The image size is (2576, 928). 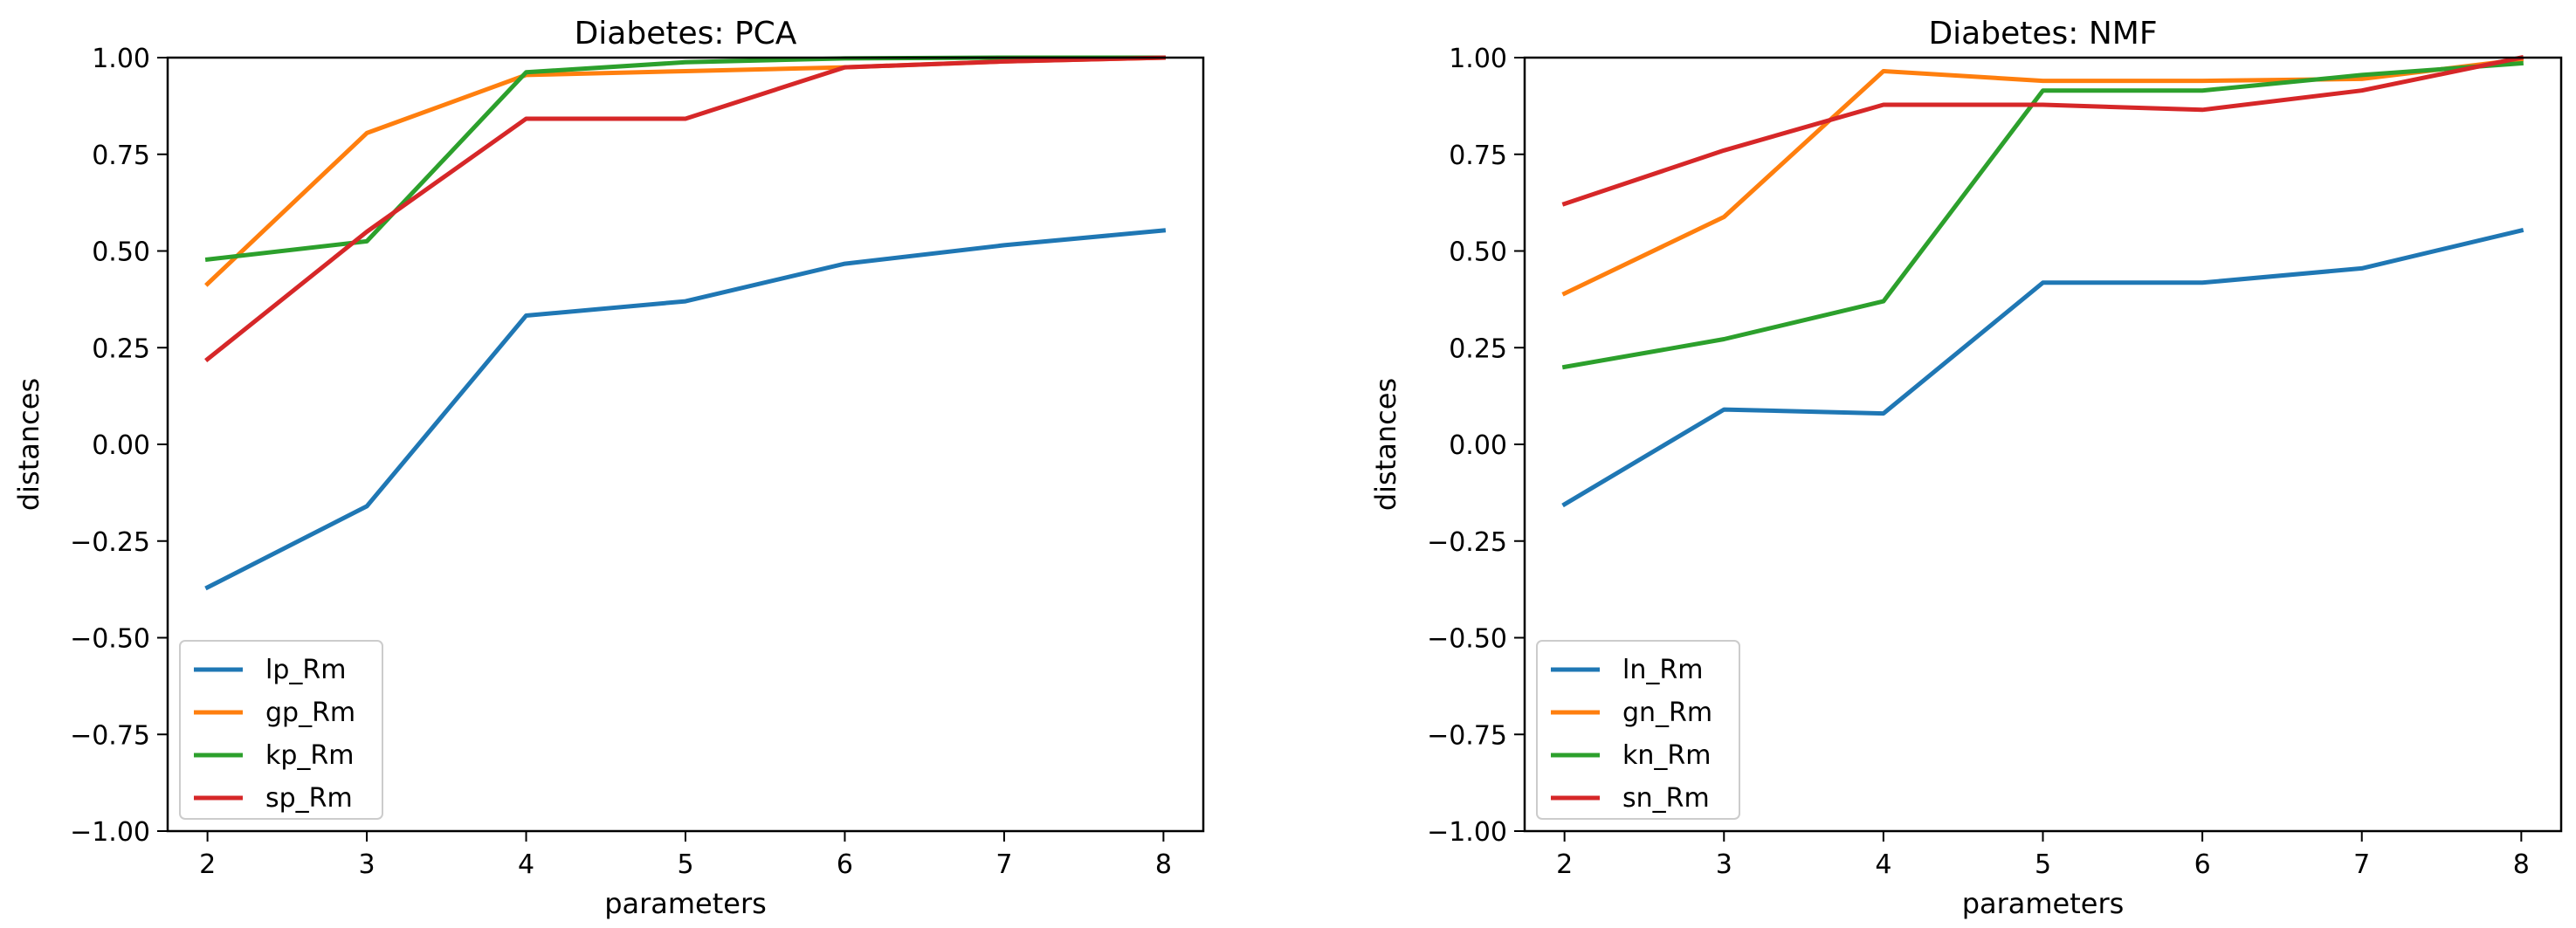 What do you see at coordinates (309, 755) in the screenshot?
I see `legend-label-kp_Rm: kp_Rm` at bounding box center [309, 755].